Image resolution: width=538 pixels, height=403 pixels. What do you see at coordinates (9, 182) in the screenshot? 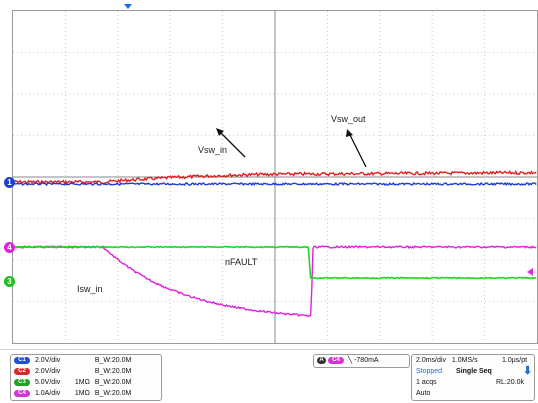
I see `ch1-ground-marker: 1` at bounding box center [9, 182].